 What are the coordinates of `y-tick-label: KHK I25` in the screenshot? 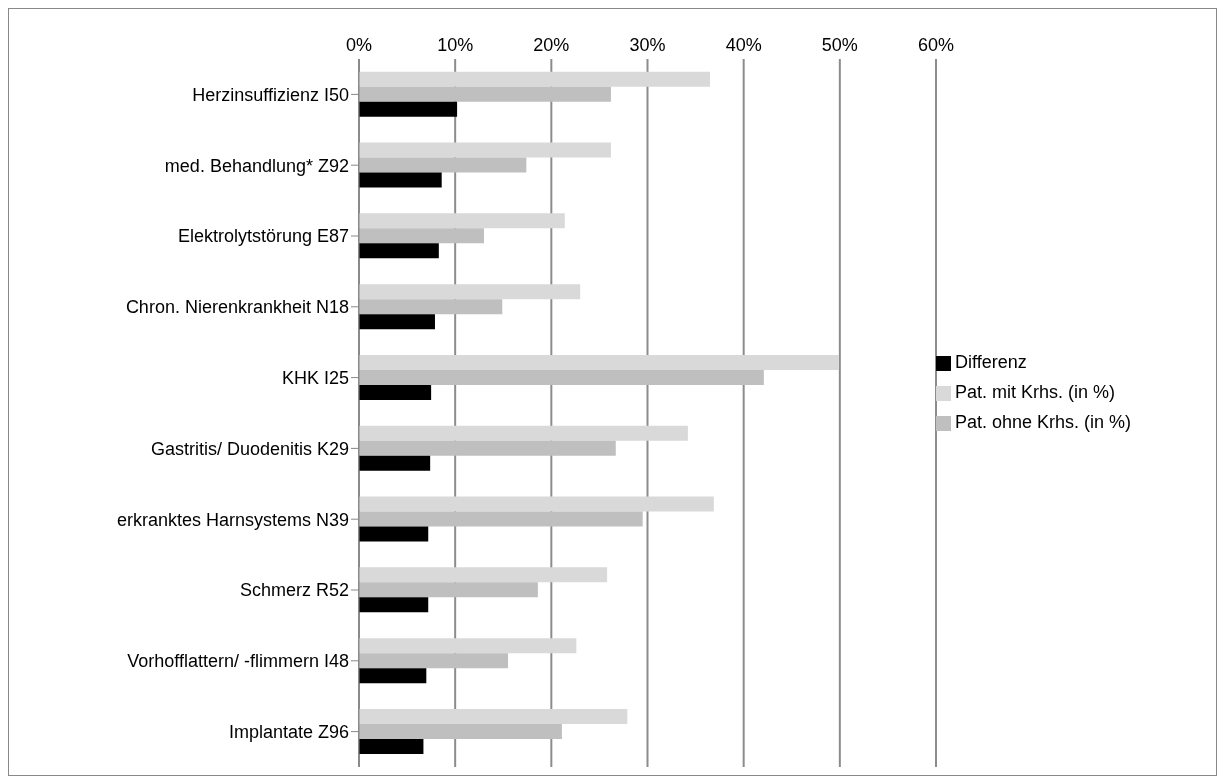 It's located at (315, 377).